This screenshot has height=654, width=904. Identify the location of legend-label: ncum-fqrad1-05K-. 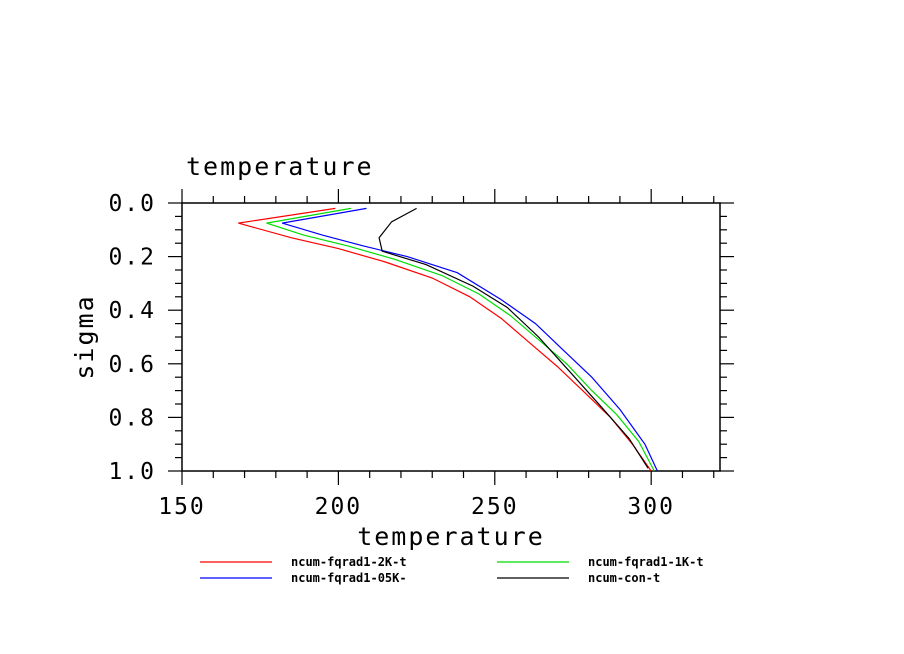
(349, 578).